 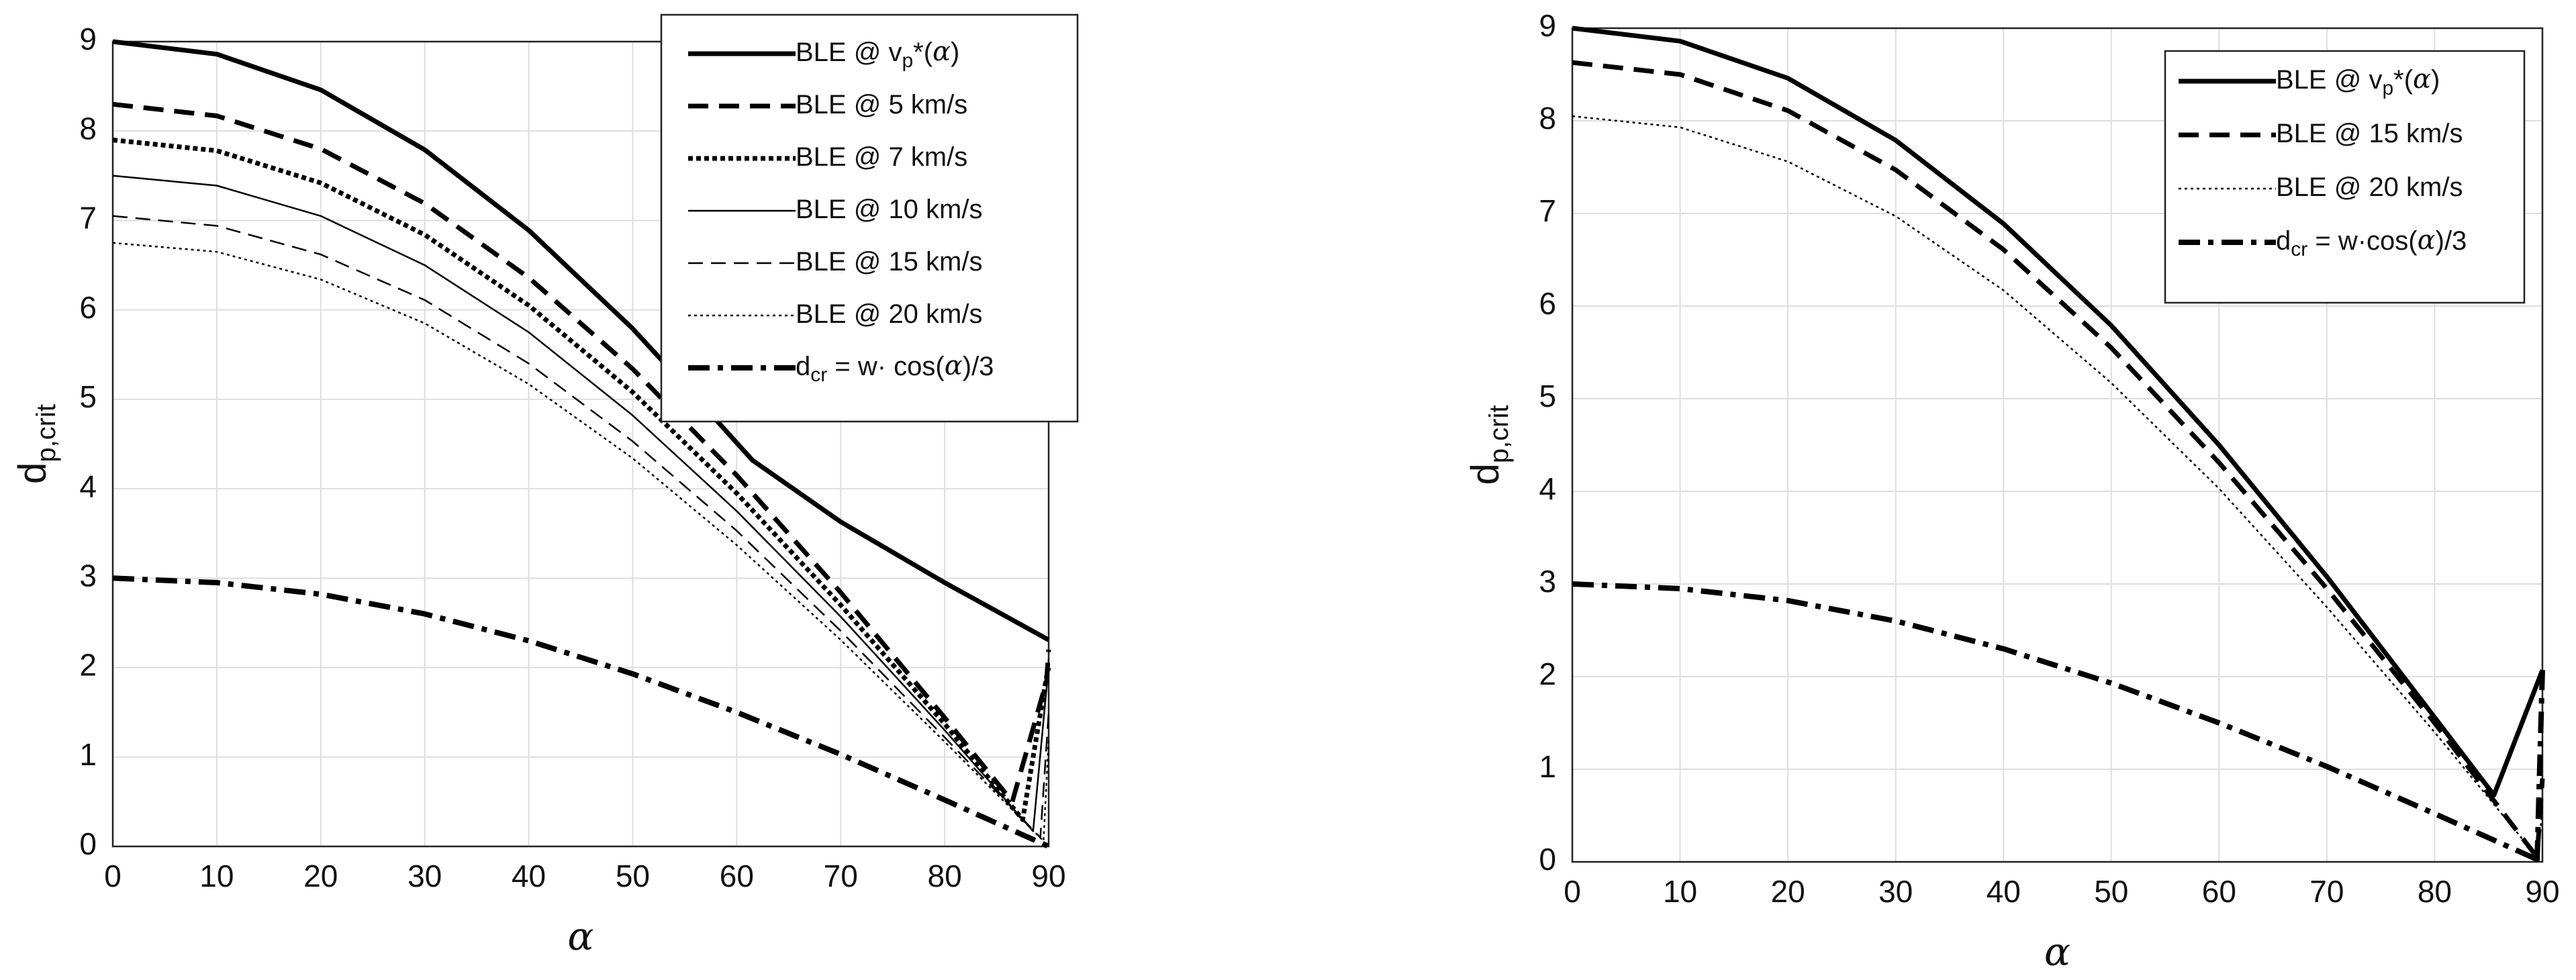 What do you see at coordinates (889, 262) in the screenshot?
I see `legend-label-4: BLE @ 15 km/s` at bounding box center [889, 262].